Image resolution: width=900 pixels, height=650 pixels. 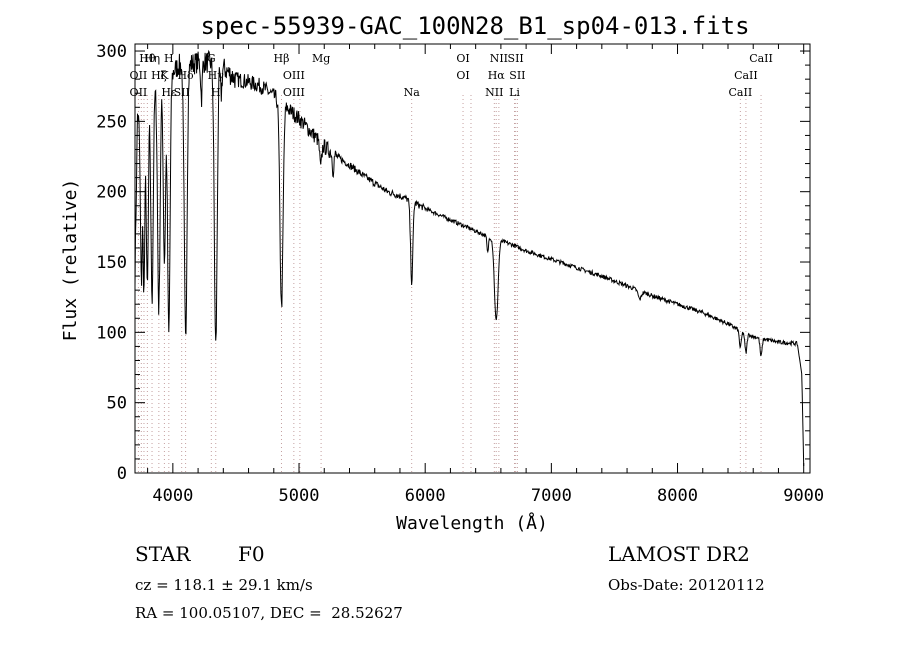 I want to click on x-tick-label: 6000, so click(x=425, y=496).